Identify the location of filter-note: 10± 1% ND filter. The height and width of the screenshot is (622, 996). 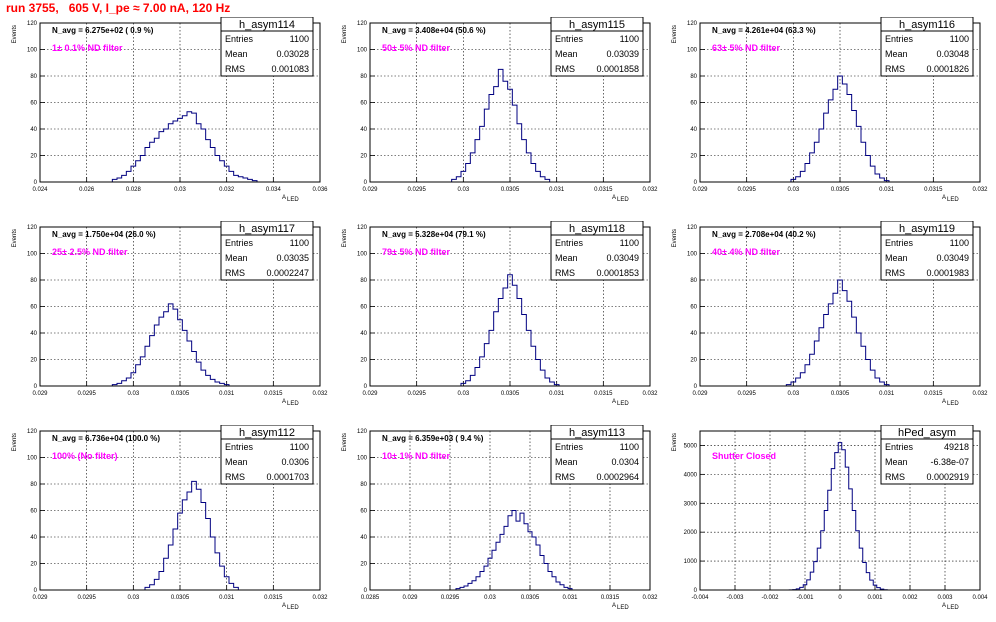
(416, 456).